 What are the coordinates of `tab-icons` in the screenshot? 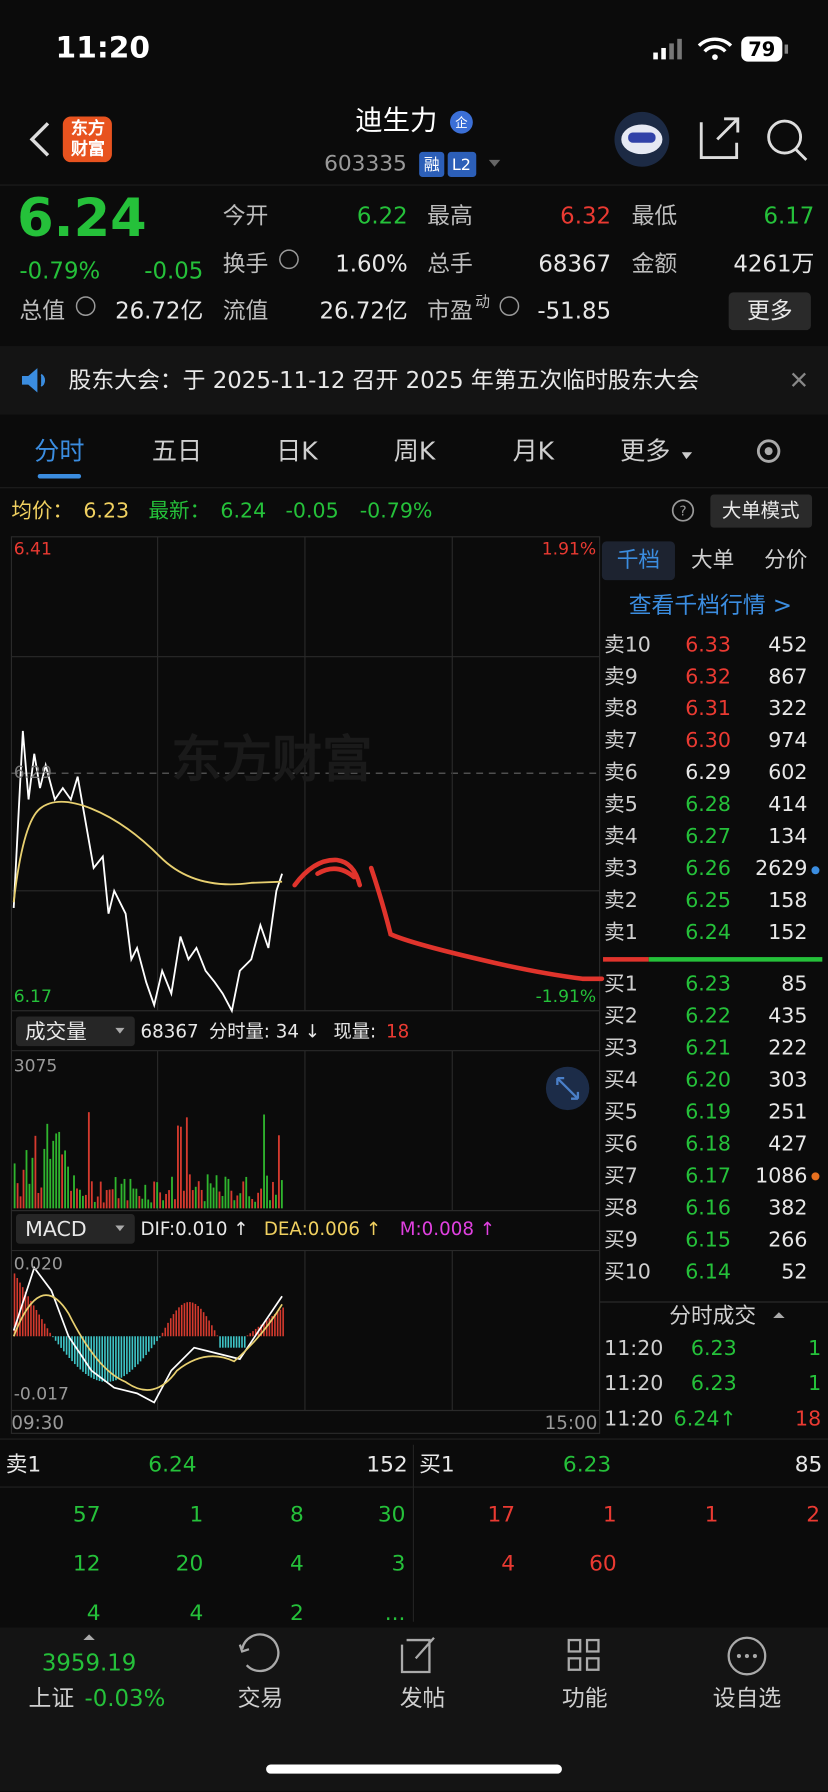 It's located at (502, 1654).